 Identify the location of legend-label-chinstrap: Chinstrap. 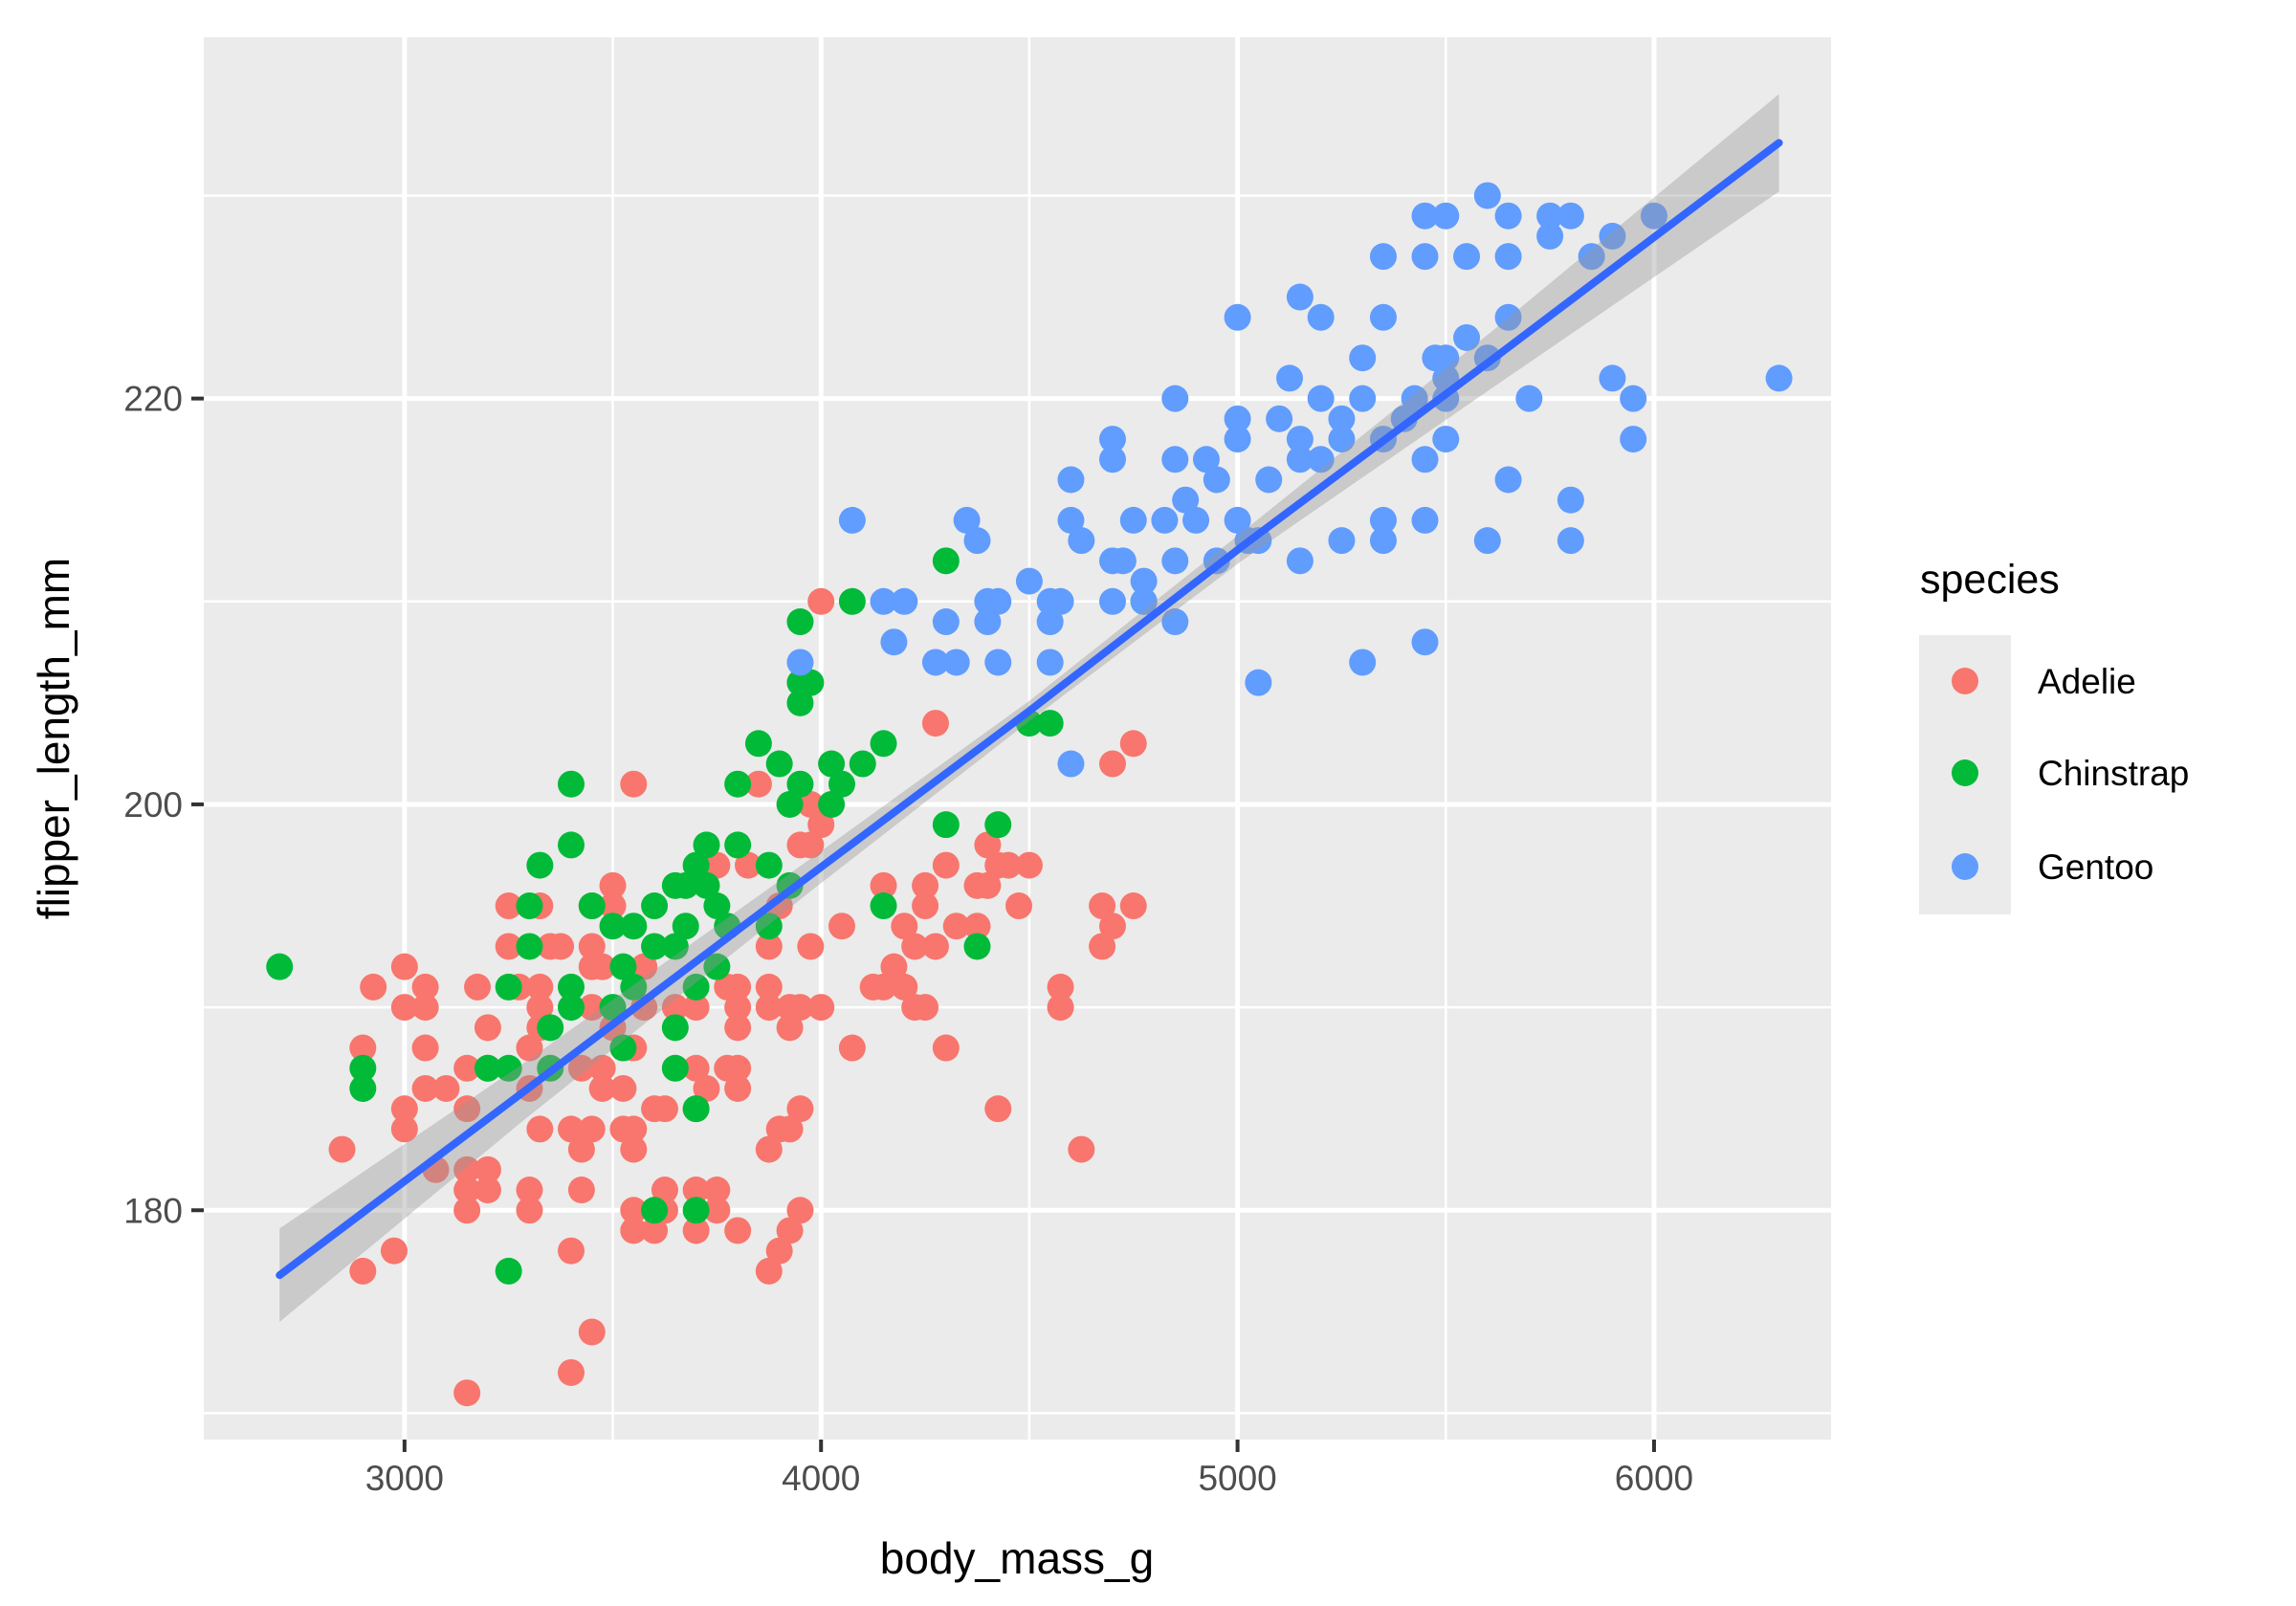
(2114, 773).